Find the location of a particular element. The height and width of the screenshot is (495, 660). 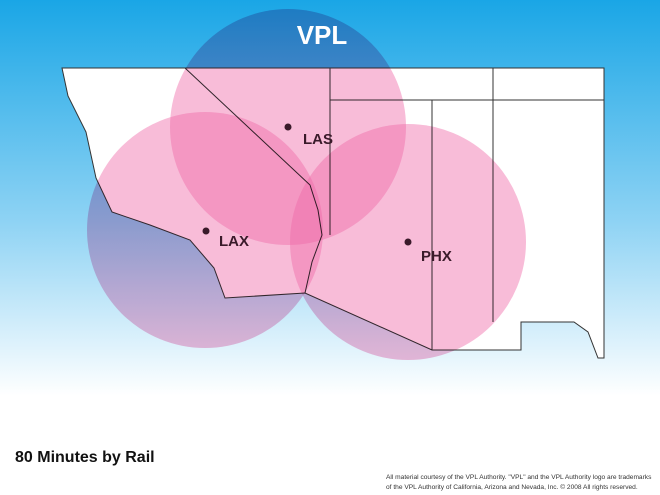

caption: 80 Minutes by Rail is located at coordinates (85, 457).